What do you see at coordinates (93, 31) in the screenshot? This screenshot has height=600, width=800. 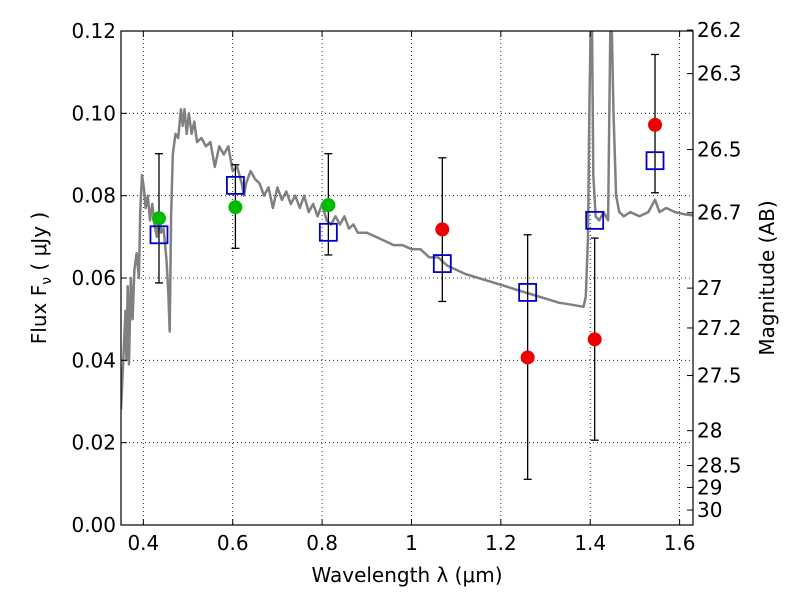 I see `y-tick-label: 0.12` at bounding box center [93, 31].